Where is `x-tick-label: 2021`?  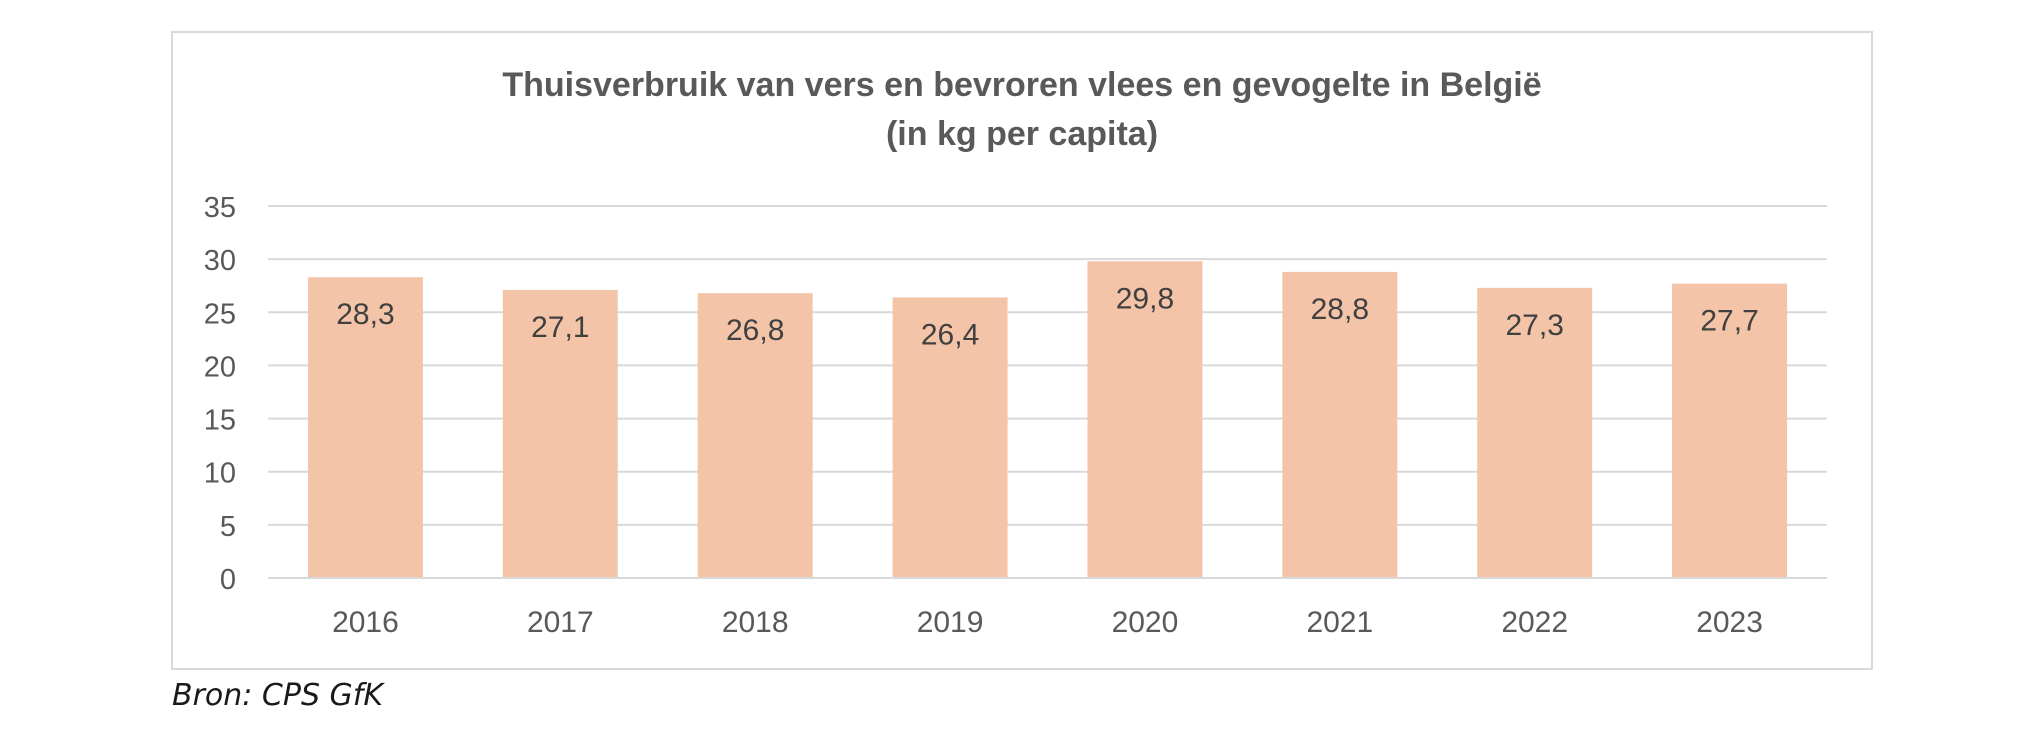
x-tick-label: 2021 is located at coordinates (1339, 622).